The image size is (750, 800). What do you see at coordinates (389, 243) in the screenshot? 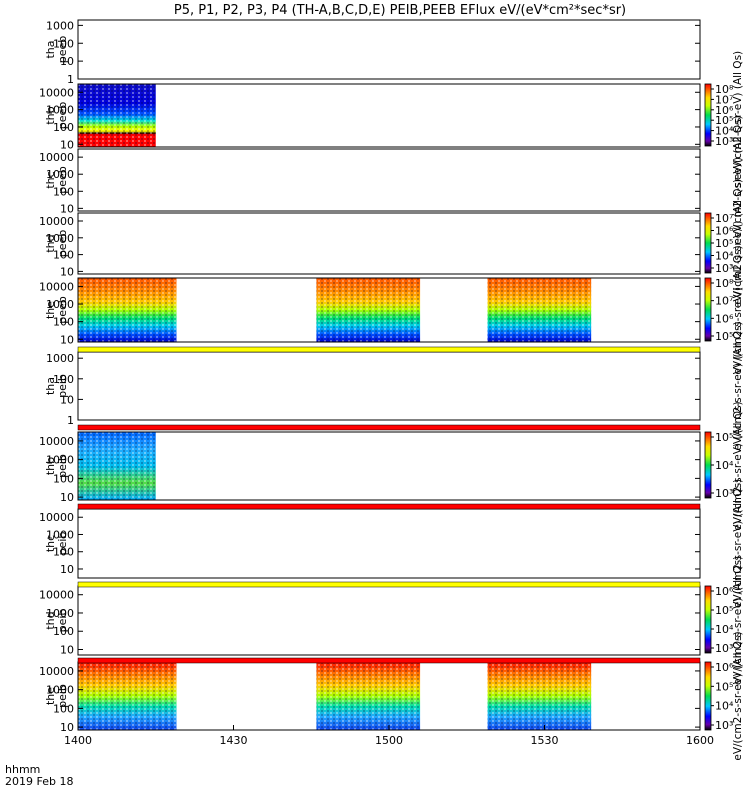
I see `panel-frame-thd_peeb` at bounding box center [389, 243].